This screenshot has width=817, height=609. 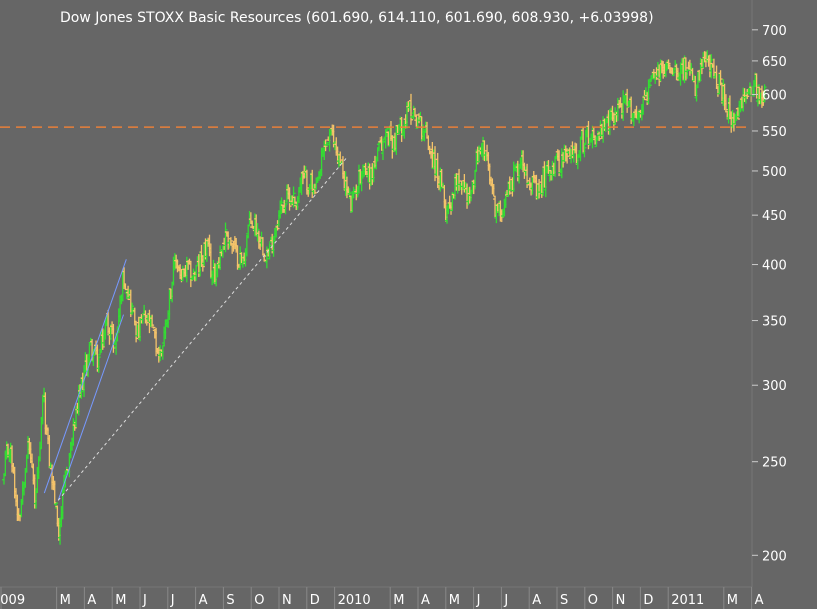 I want to click on x-tick-label: 2011, so click(x=687, y=600).